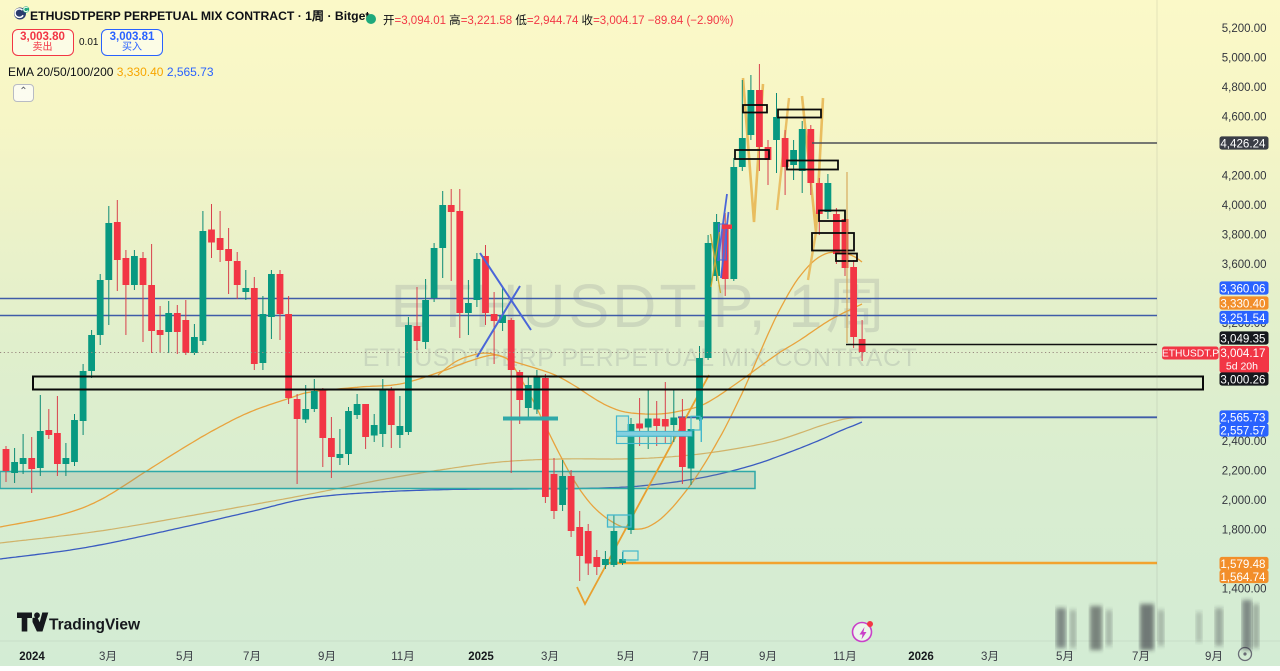  What do you see at coordinates (640, 358) in the screenshot?
I see `svg-text:ETHUSDTPERP PERPETUAL MIX CONT: ETHUSDTPERP PERPETUAL MIX CONTRACT` at bounding box center [640, 358].